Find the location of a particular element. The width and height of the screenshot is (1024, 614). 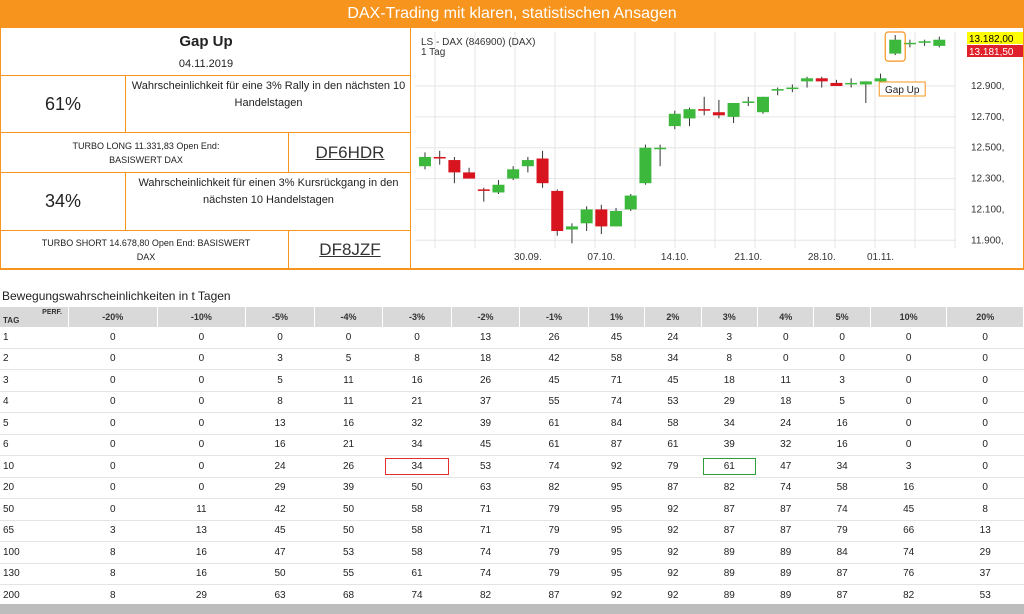

table-cell: 71 is located at coordinates (485, 531).